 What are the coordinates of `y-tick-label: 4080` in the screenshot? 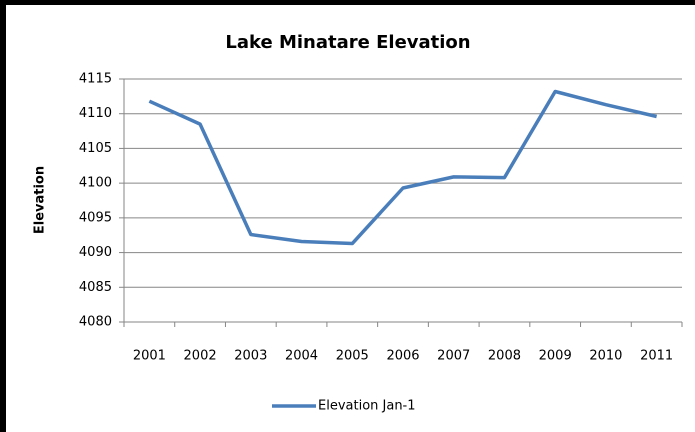 It's located at (95, 322).